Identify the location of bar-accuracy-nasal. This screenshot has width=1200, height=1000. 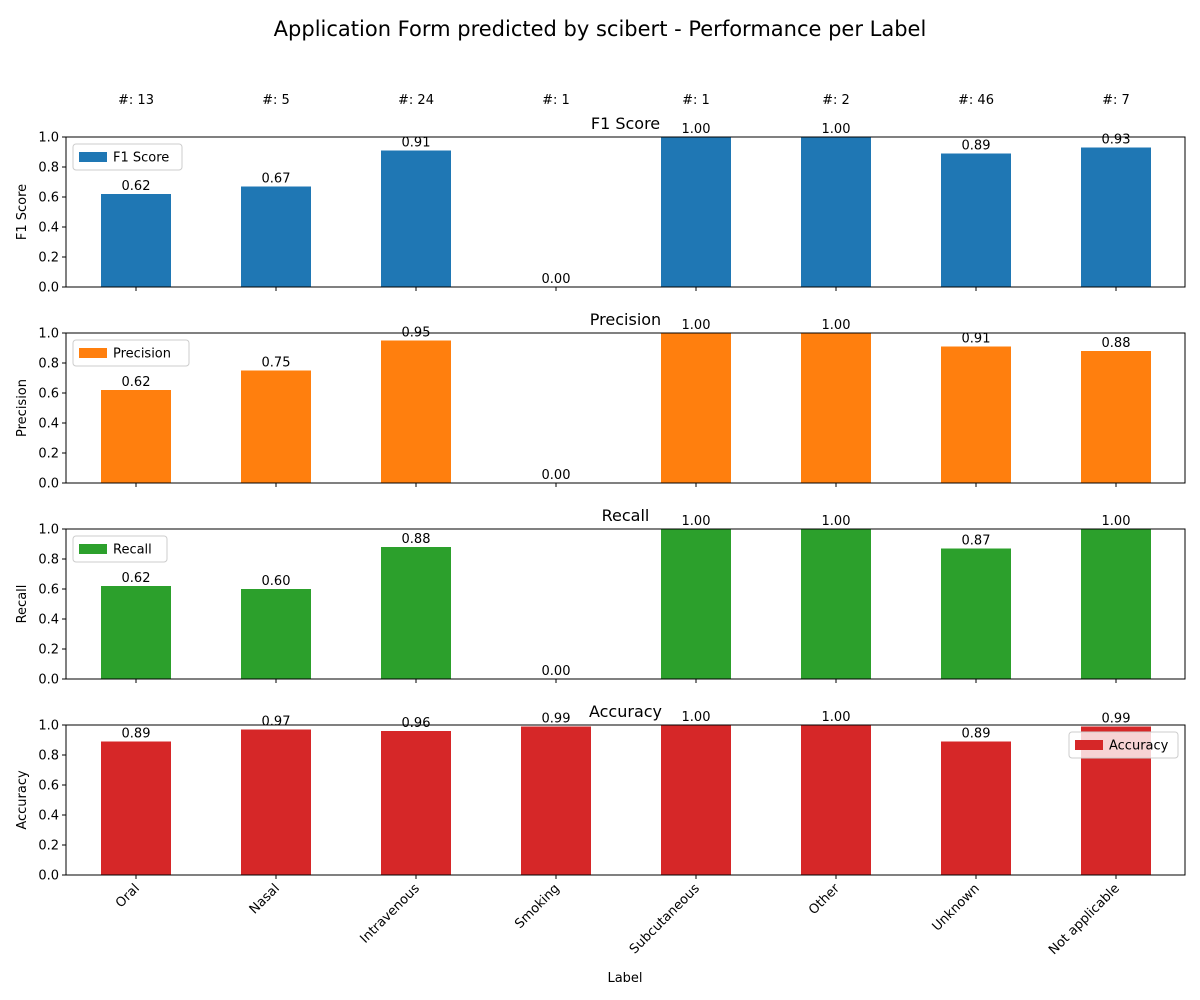
(276, 802).